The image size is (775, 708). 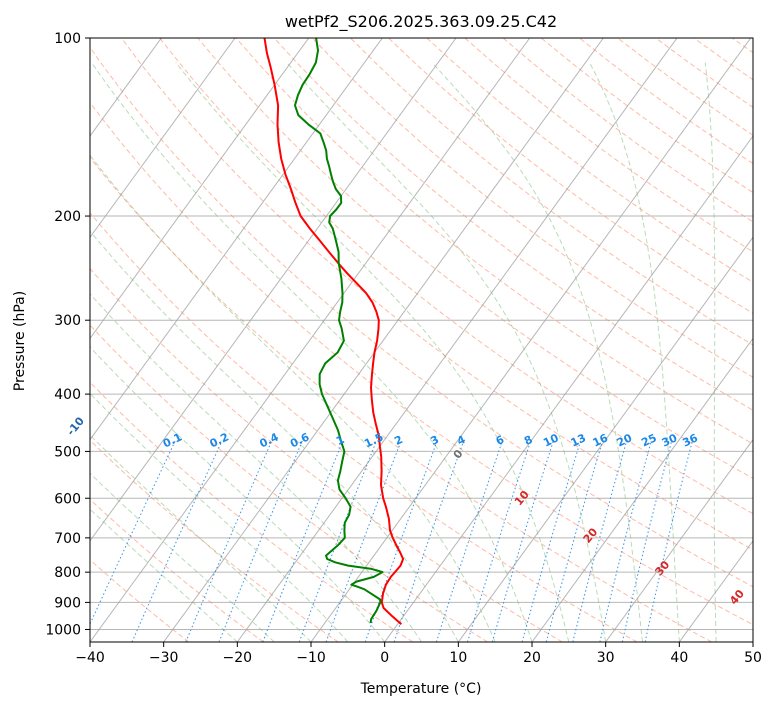 I want to click on y-tick-label: 600, so click(x=67, y=499).